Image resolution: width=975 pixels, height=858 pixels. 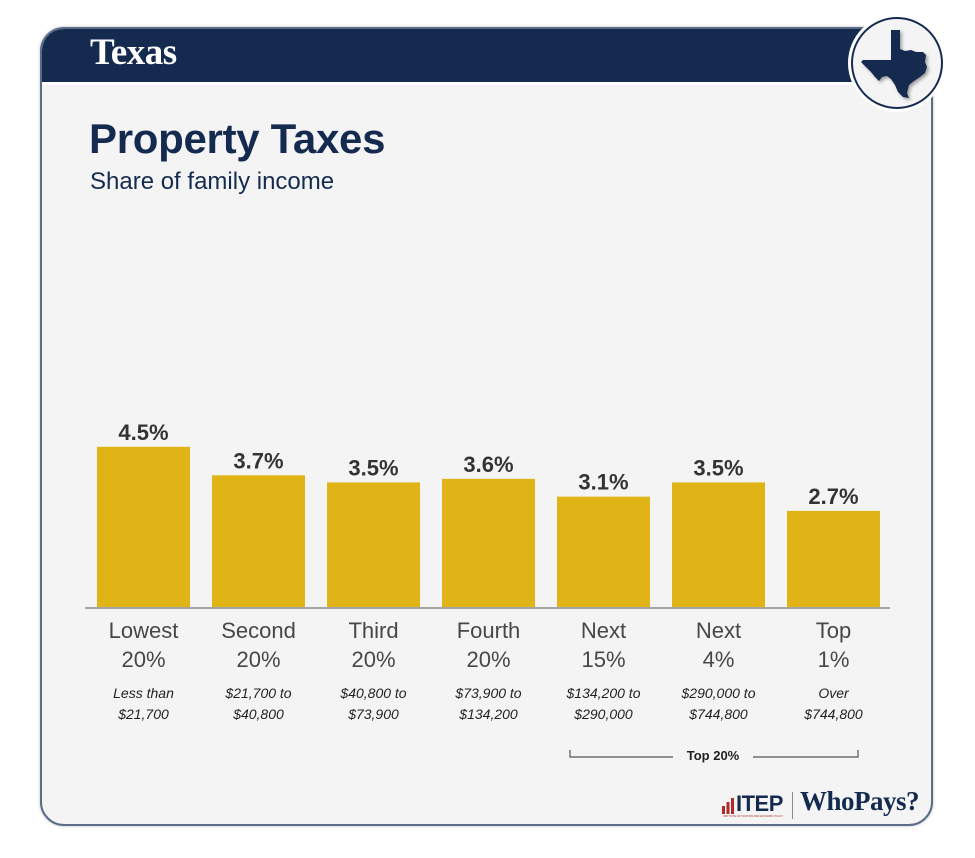 I want to click on header-bar: Texas, so click(x=486, y=55).